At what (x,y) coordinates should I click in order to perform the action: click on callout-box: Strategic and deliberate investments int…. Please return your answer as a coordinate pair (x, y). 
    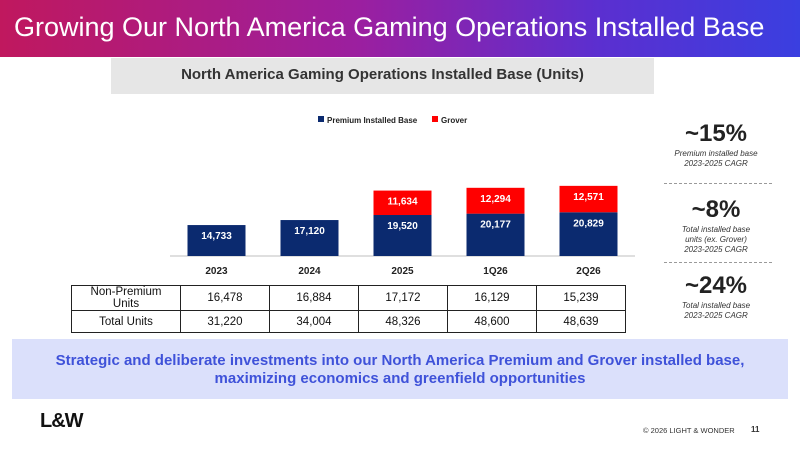
    Looking at the image, I should click on (400, 369).